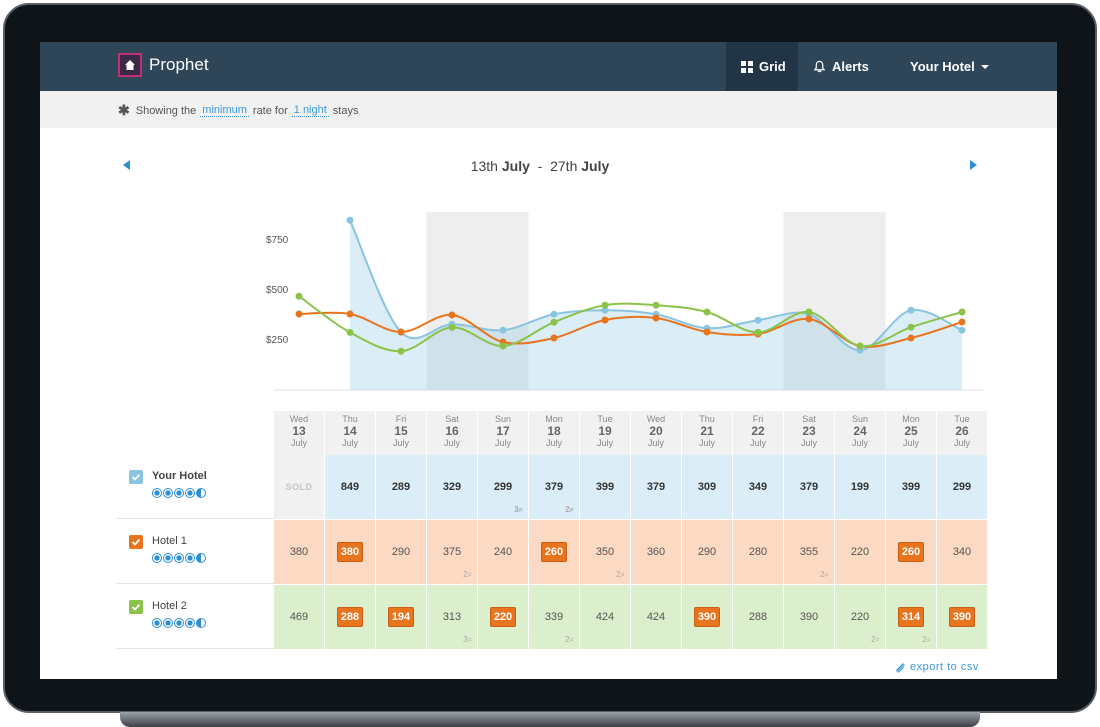 The height and width of the screenshot is (727, 1100). What do you see at coordinates (179, 623) in the screenshot?
I see `rating-dots` at bounding box center [179, 623].